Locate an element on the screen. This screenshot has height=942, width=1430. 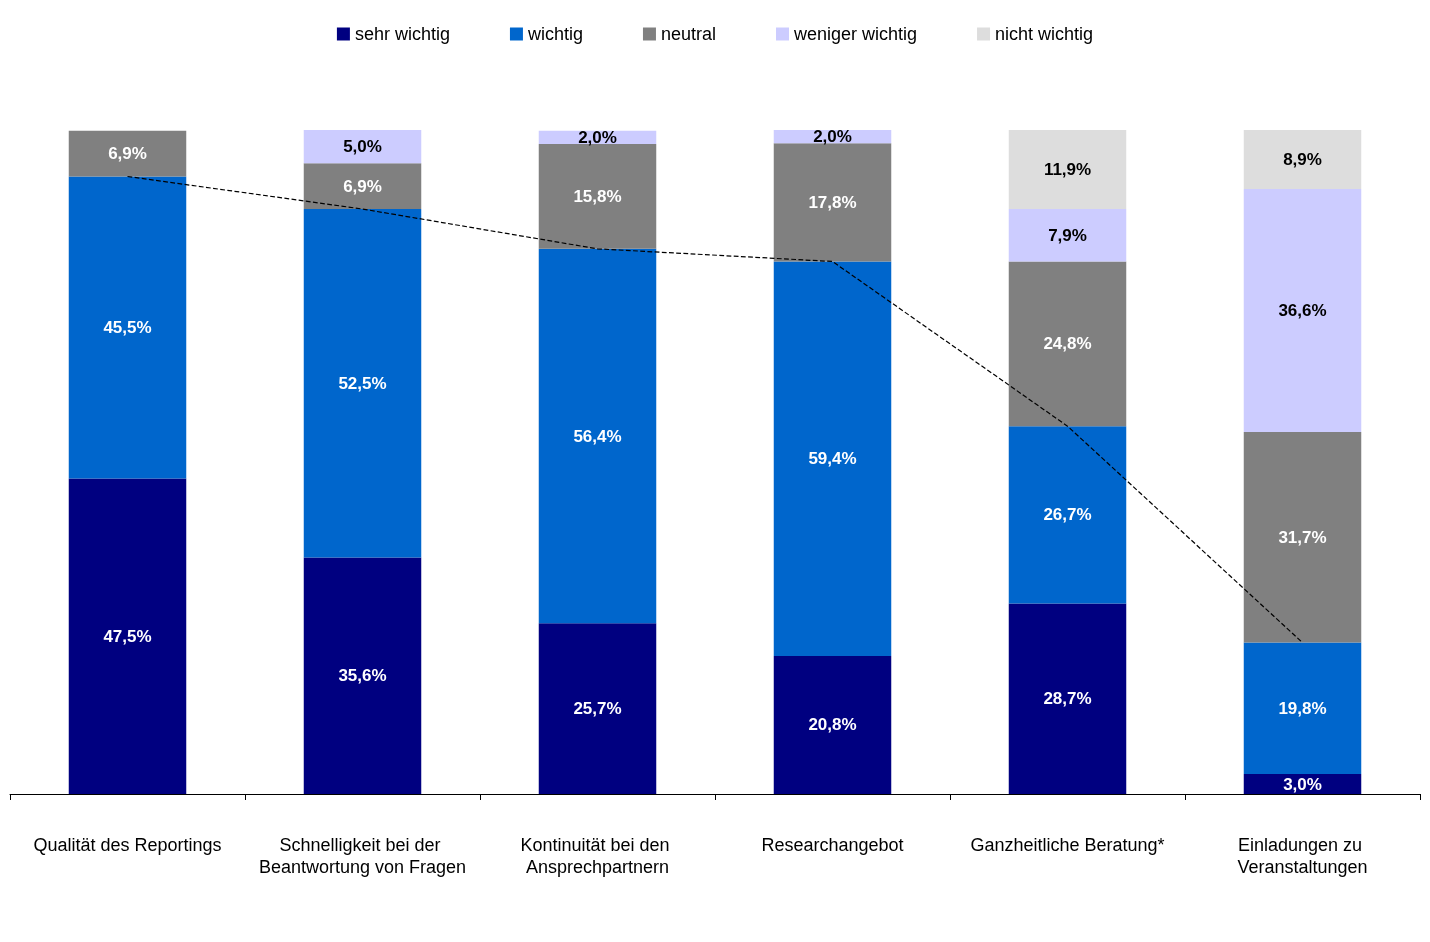
x-tick-label: Researchangebot is located at coordinates (832, 845).